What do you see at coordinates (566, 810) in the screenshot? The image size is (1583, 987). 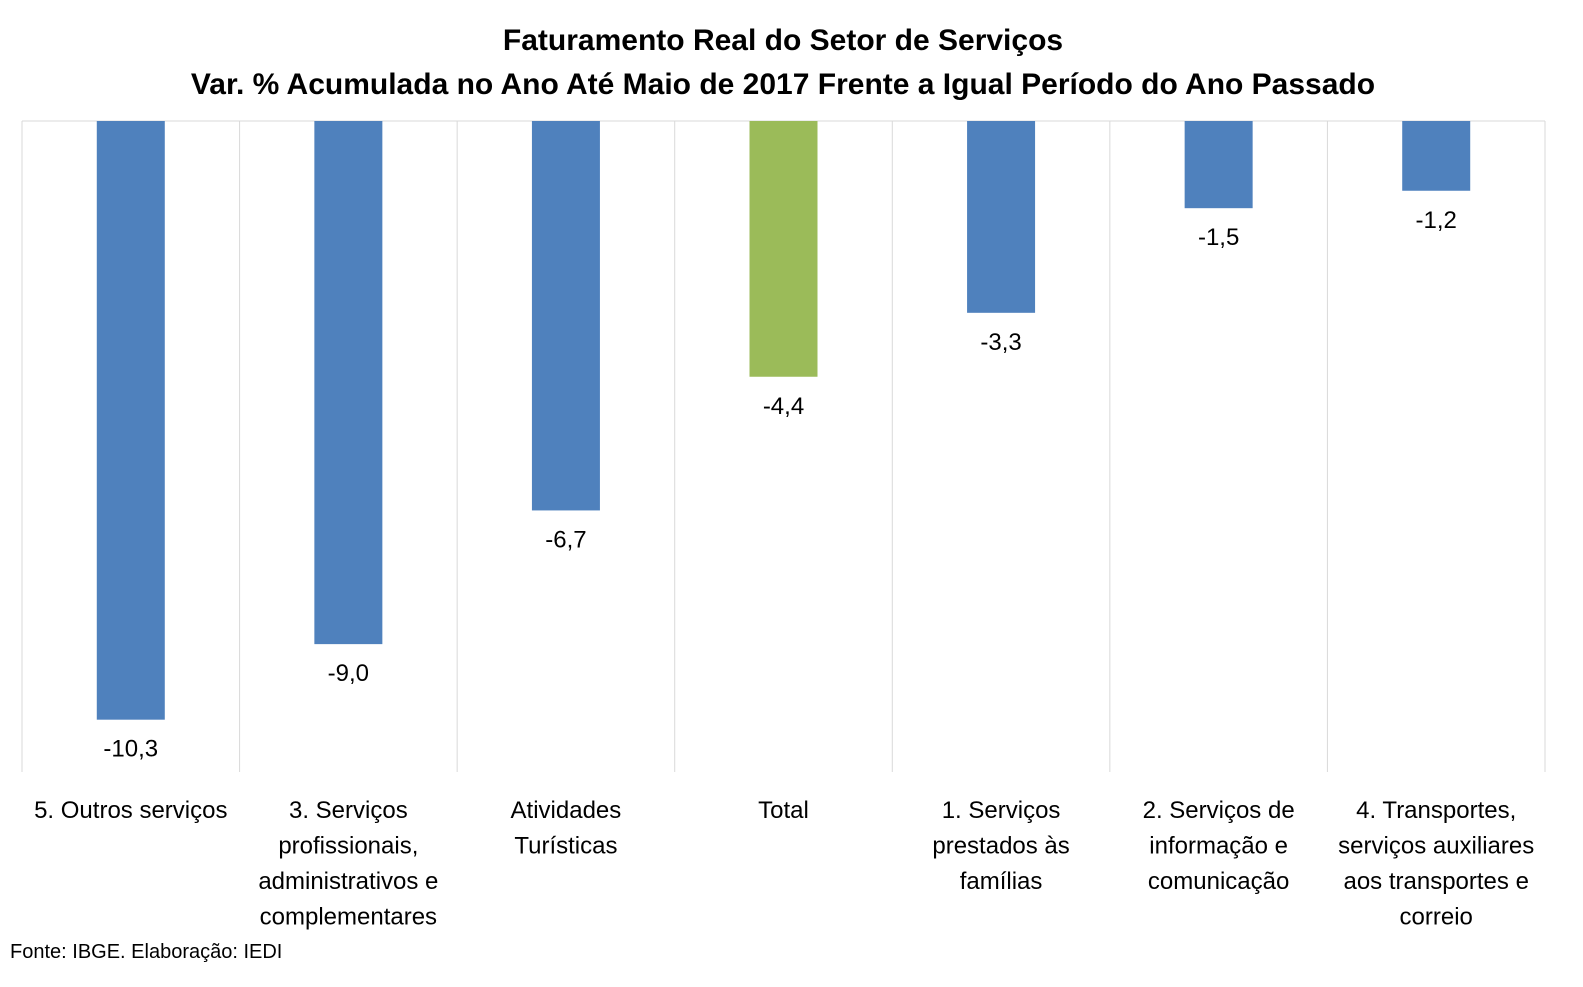 I see `category-label-line: Atividades` at bounding box center [566, 810].